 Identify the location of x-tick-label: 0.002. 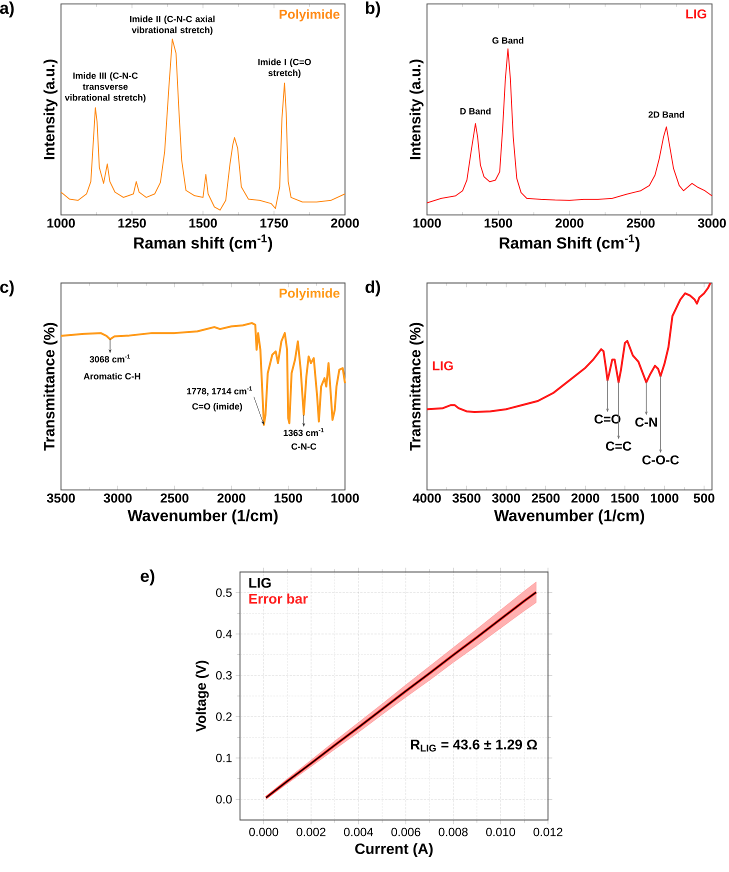
(311, 832).